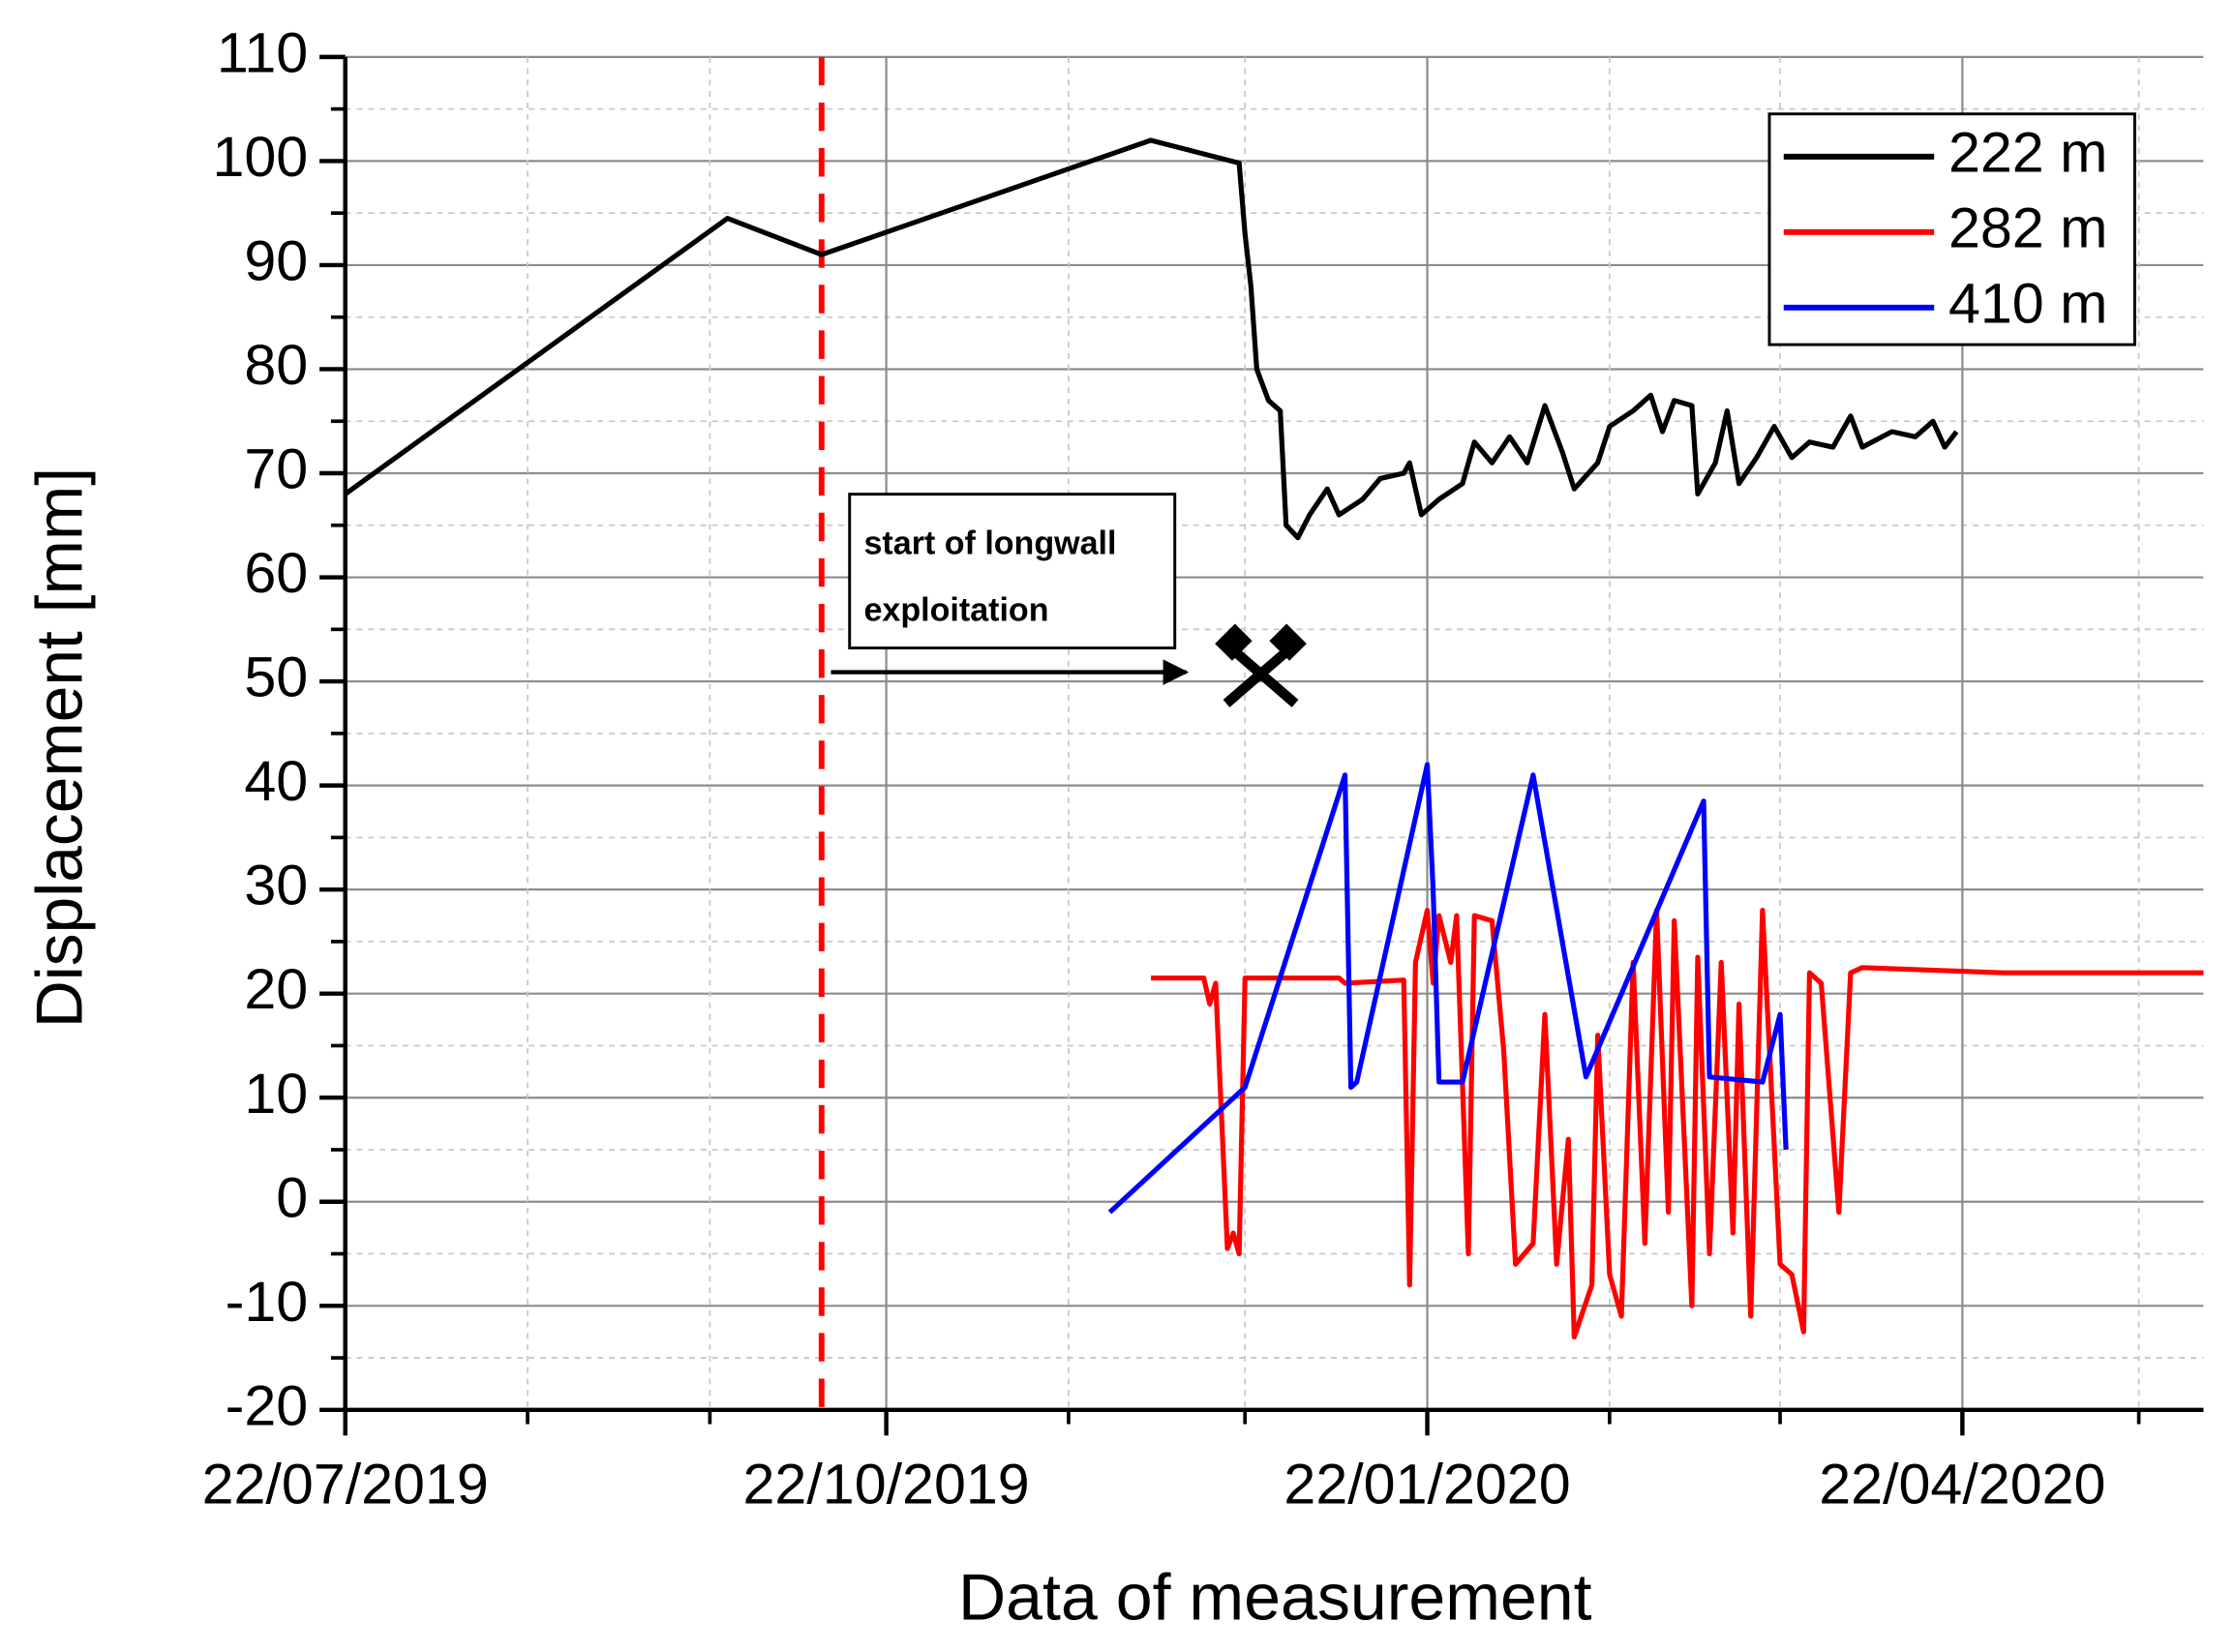 This screenshot has height=1652, width=2235. I want to click on y-axis-title: Displacement [mm], so click(59, 748).